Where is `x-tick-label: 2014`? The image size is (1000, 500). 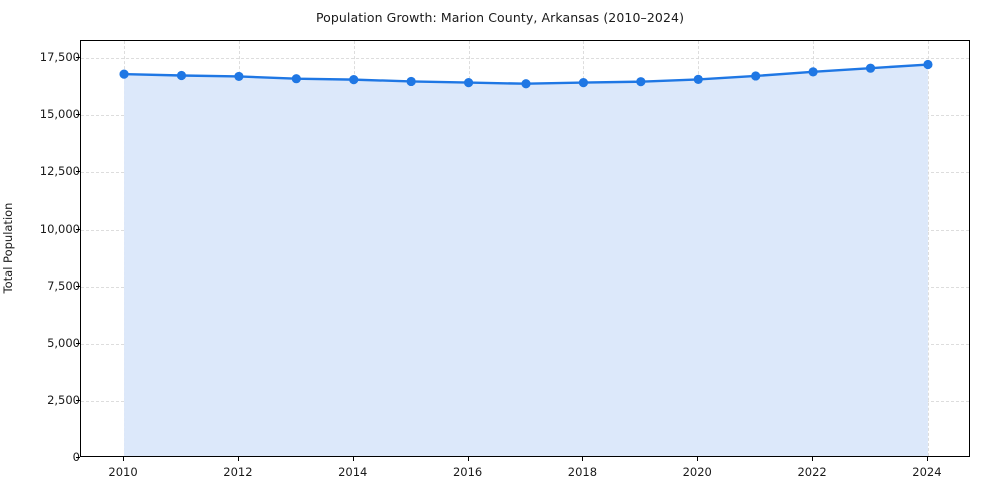 x-tick-label: 2014 is located at coordinates (353, 472).